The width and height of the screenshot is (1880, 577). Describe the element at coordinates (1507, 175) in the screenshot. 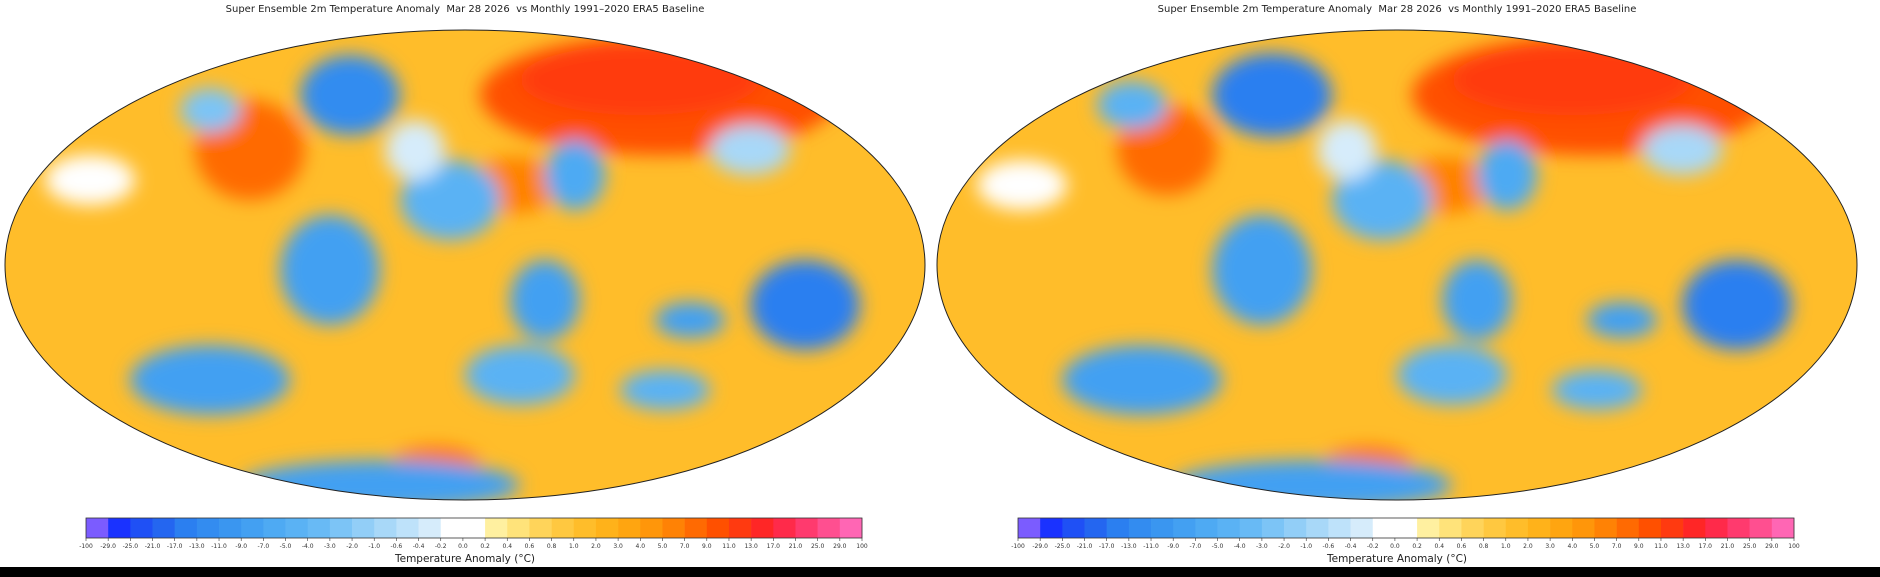

I see `cool-anomaly-middle-east` at that location.